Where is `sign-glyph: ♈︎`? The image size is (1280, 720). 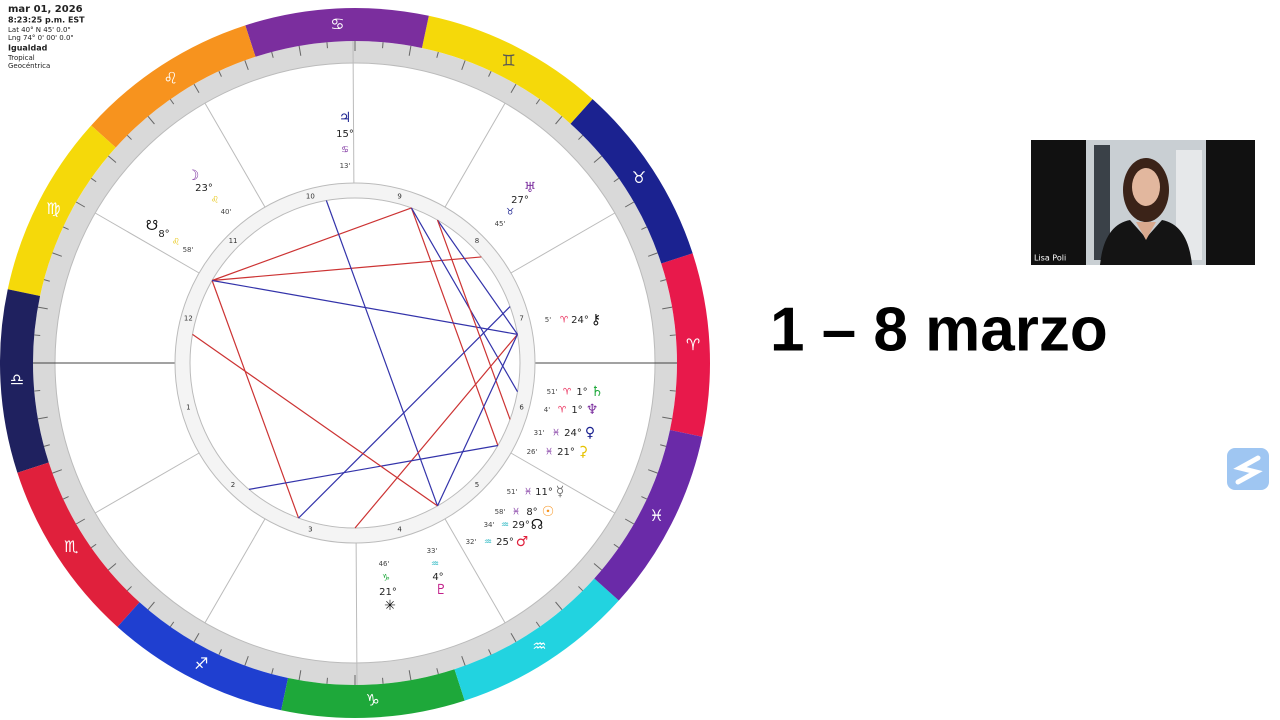 sign-glyph: ♈︎ is located at coordinates (693, 344).